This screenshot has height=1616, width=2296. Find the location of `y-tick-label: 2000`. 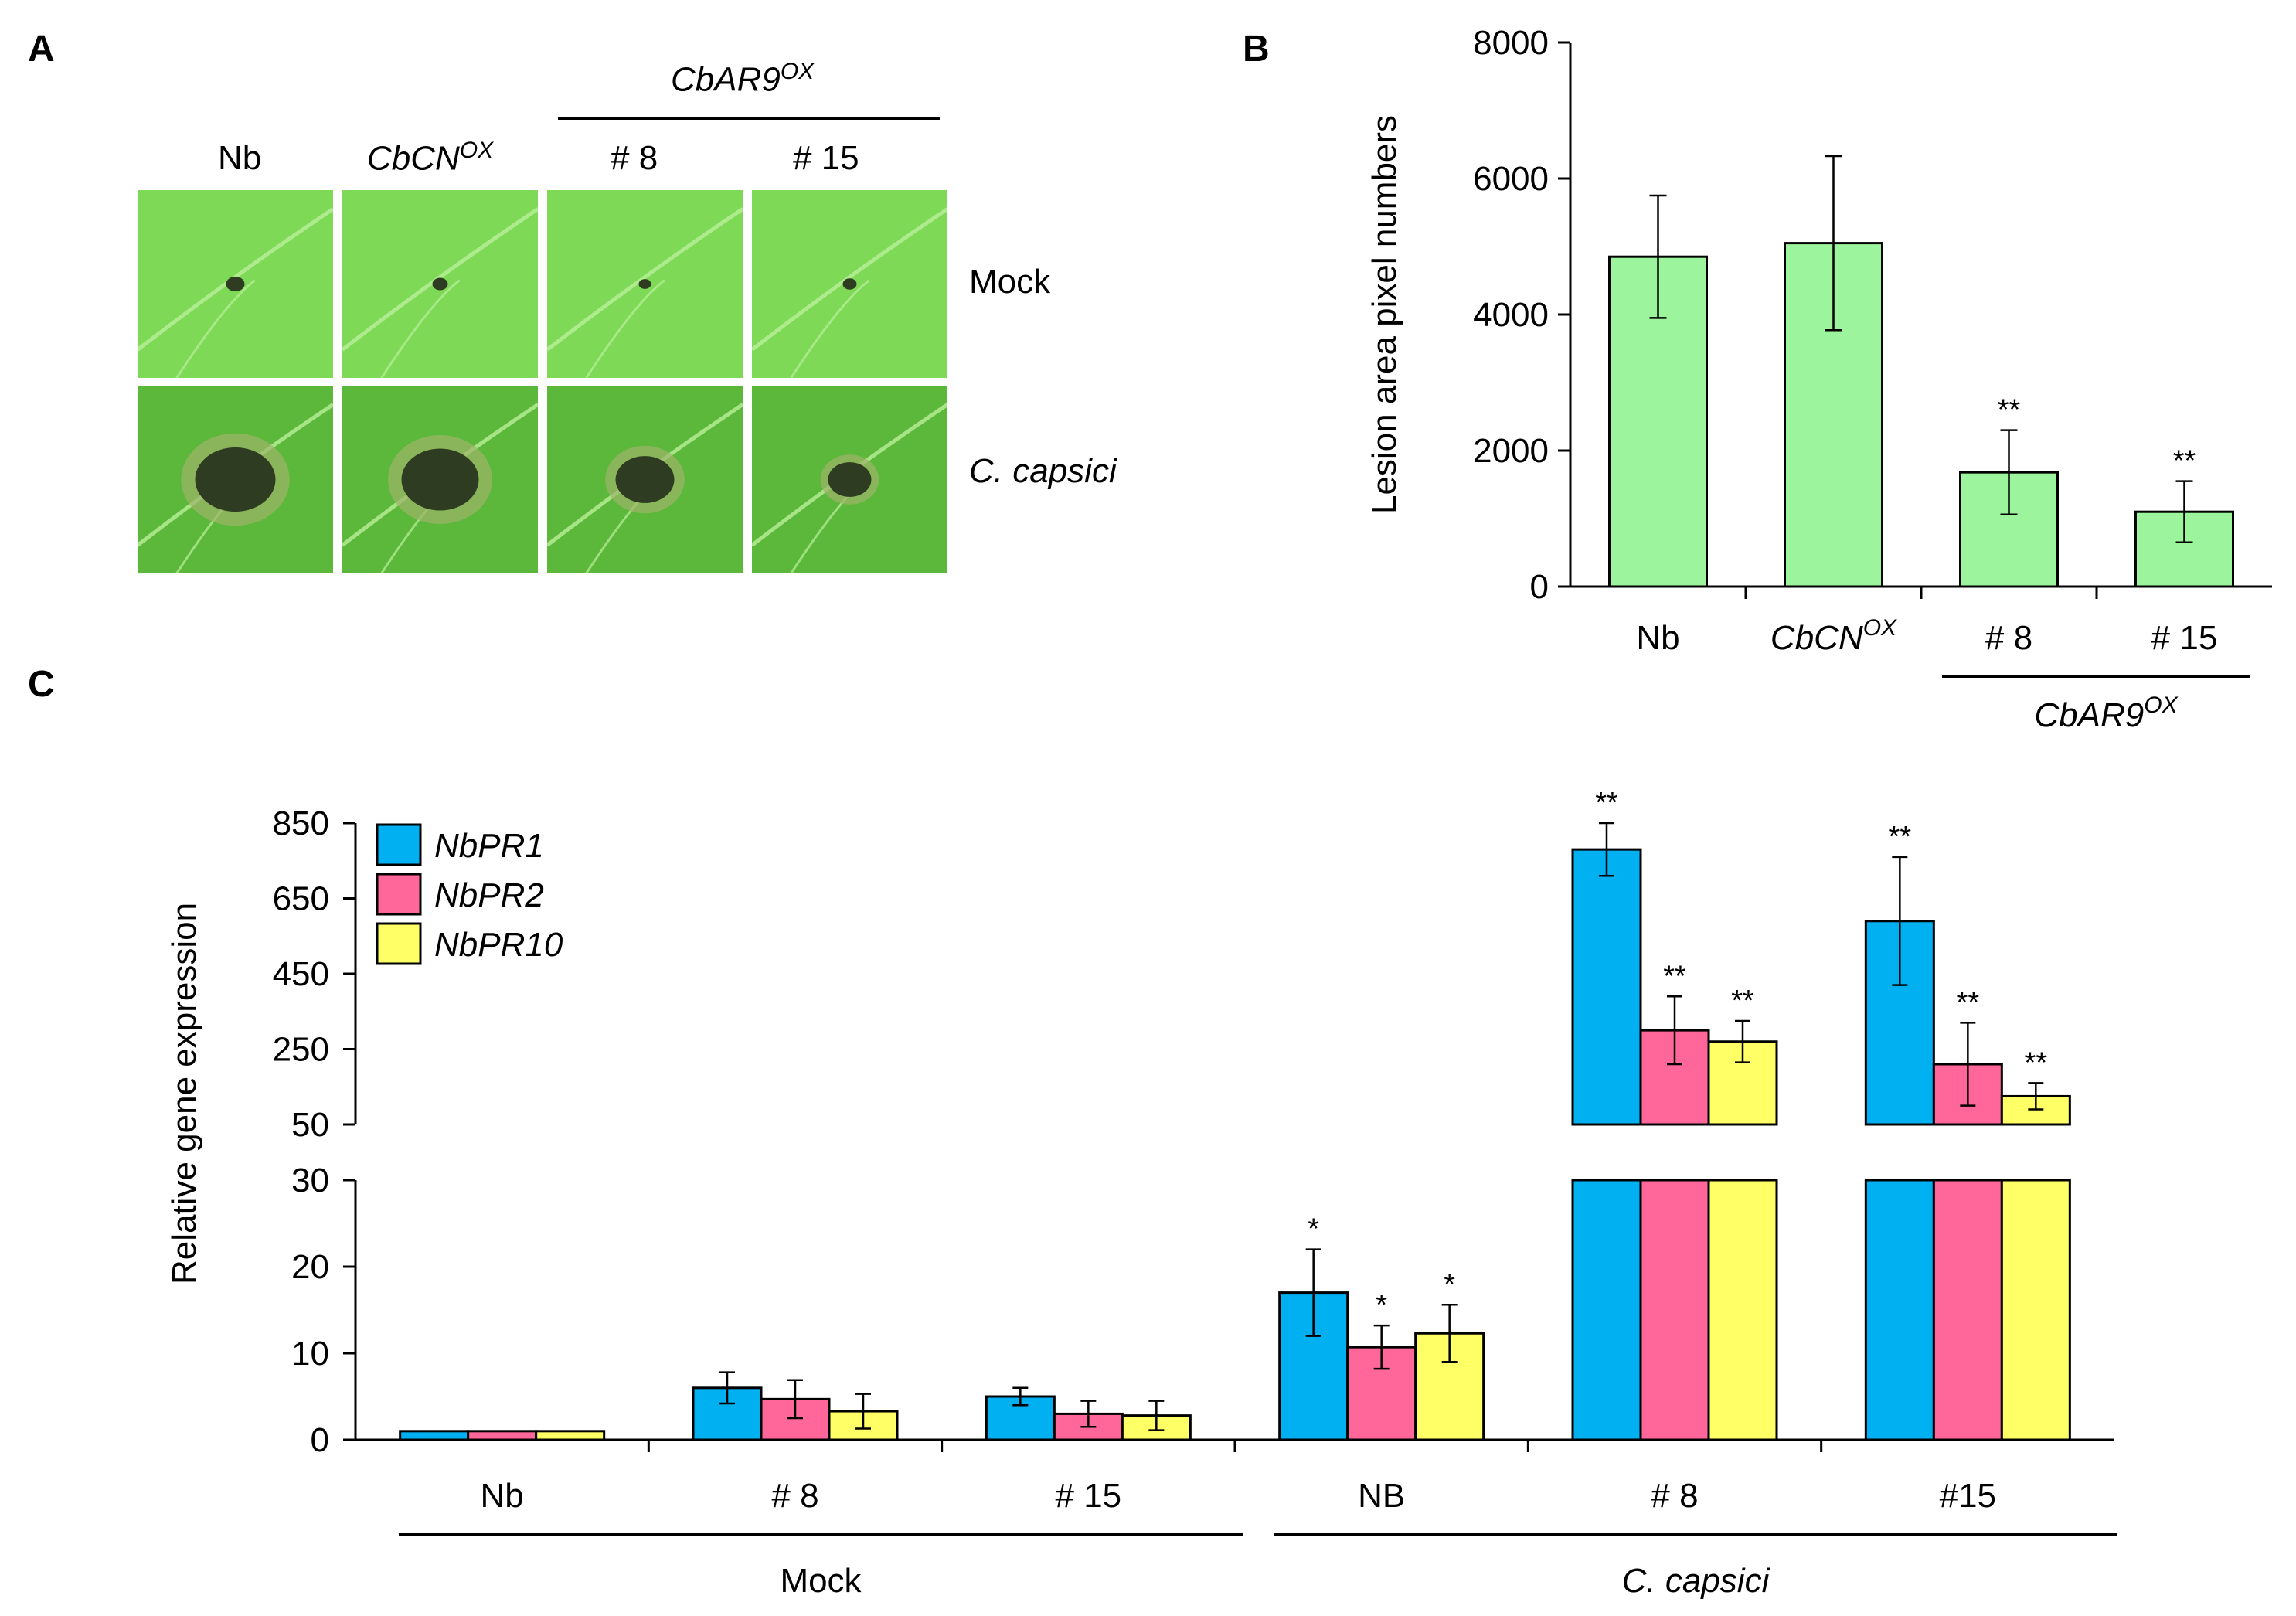

y-tick-label: 2000 is located at coordinates (1511, 451).